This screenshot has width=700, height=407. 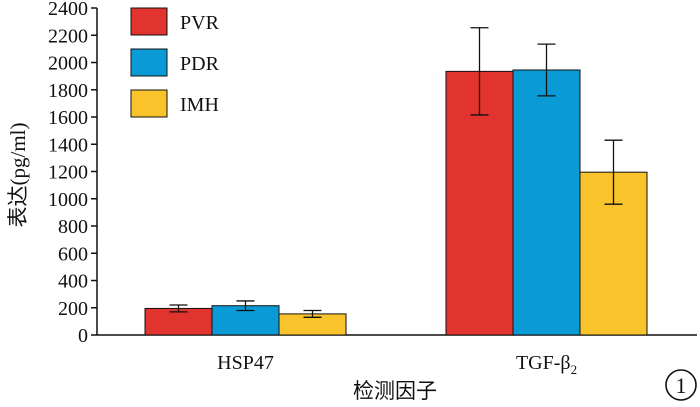 What do you see at coordinates (149, 62) in the screenshot?
I see `legend-swatch-pdr` at bounding box center [149, 62].